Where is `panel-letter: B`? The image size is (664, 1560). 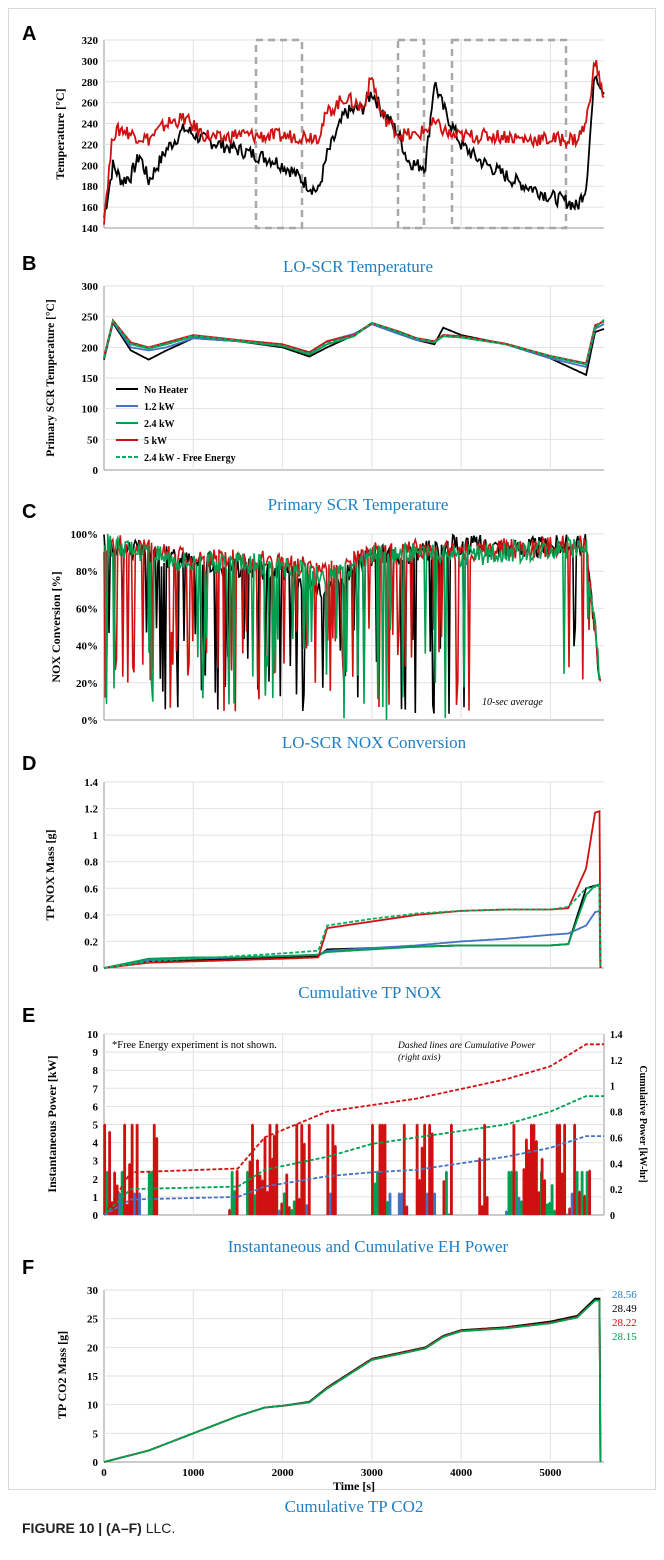 panel-letter: B is located at coordinates (29, 264).